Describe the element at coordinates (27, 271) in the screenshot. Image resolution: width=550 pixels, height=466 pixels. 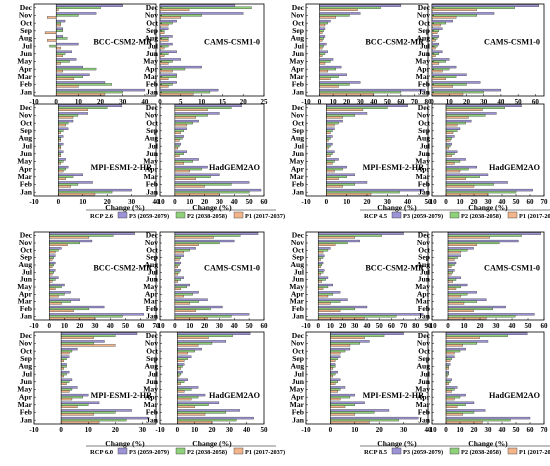
I see `month-tick-label: Jul` at that location.